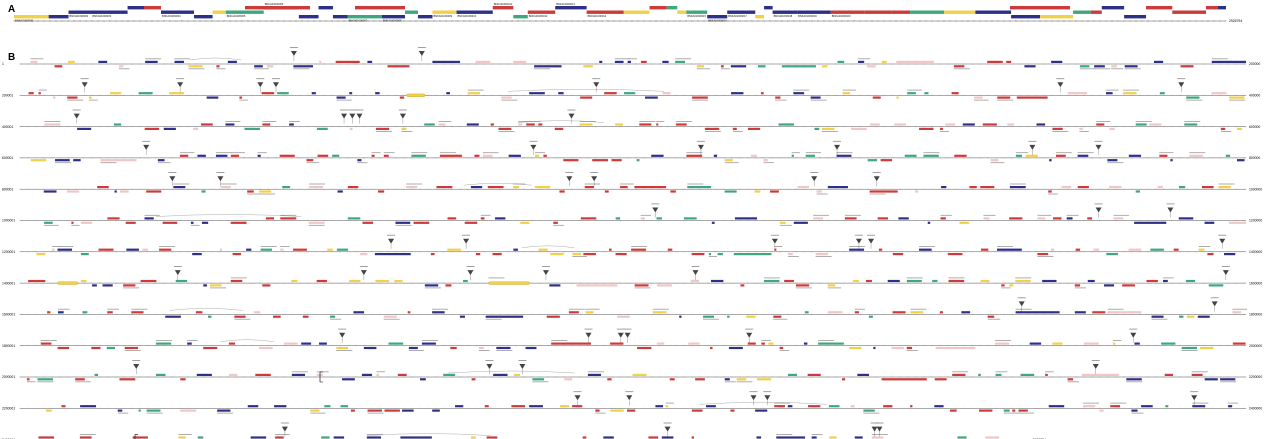  What do you see at coordinates (597, 16) in the screenshot?
I see `contig-name: BNKA01000014` at bounding box center [597, 16].